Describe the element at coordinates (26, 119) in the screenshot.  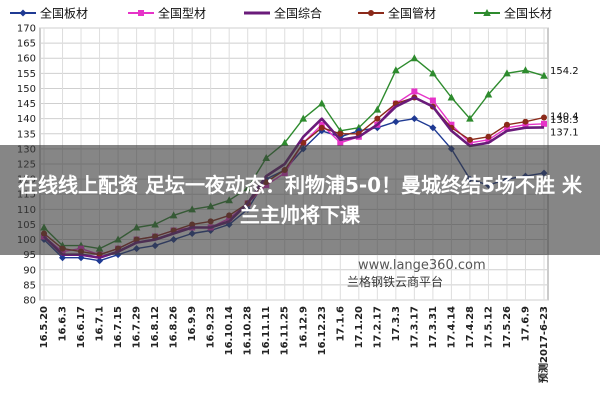
I see `y-tick-label: 140` at that location.